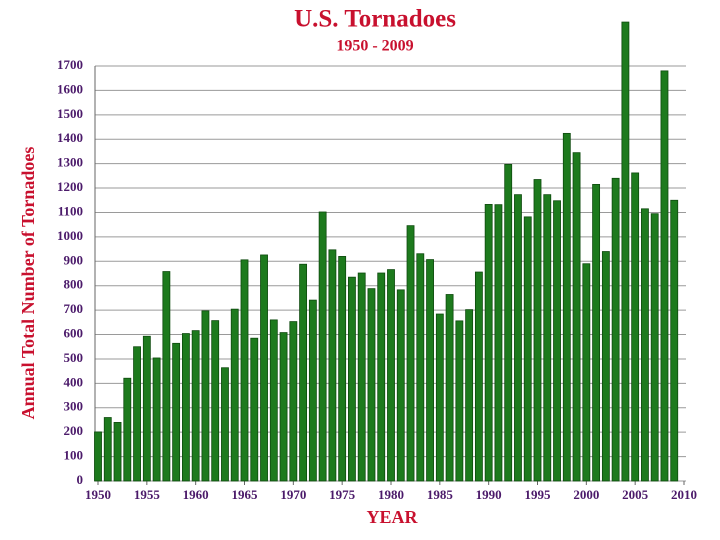 The height and width of the screenshot is (540, 720). What do you see at coordinates (147, 494) in the screenshot?
I see `x-tick-label: 1955` at bounding box center [147, 494].